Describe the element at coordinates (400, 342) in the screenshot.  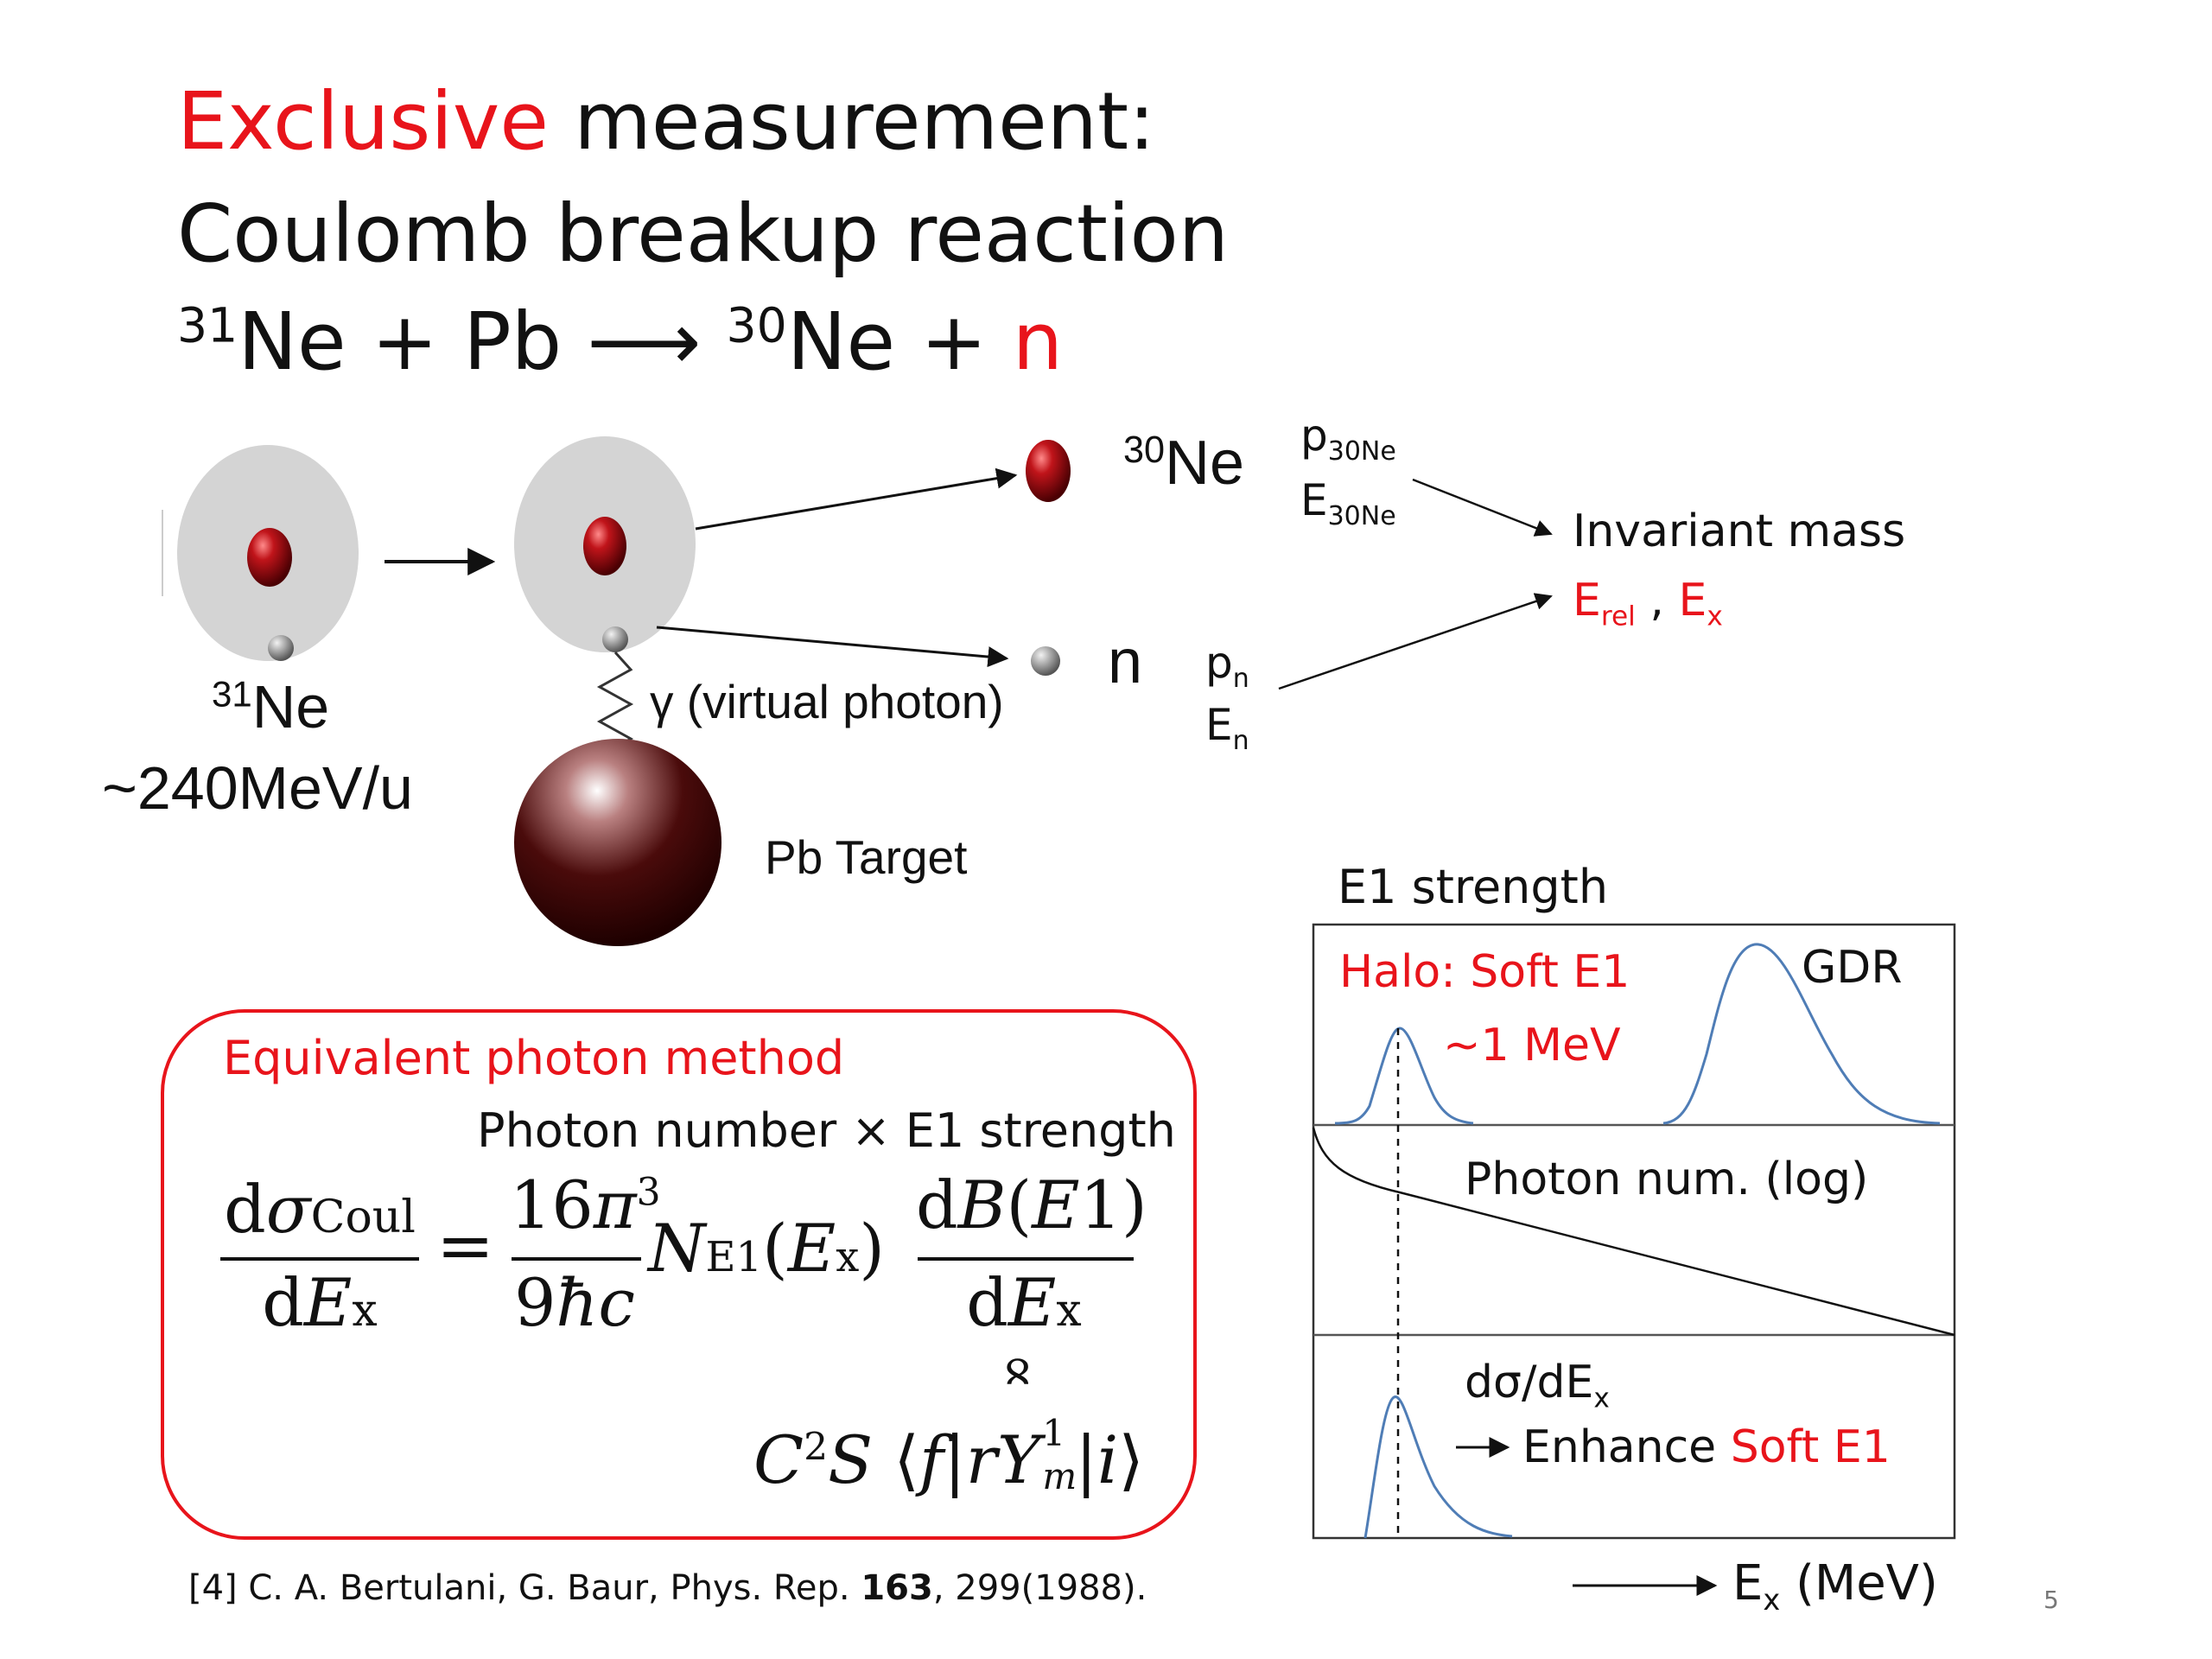
I see `reaction-lhs: Ne + Pb` at that location.